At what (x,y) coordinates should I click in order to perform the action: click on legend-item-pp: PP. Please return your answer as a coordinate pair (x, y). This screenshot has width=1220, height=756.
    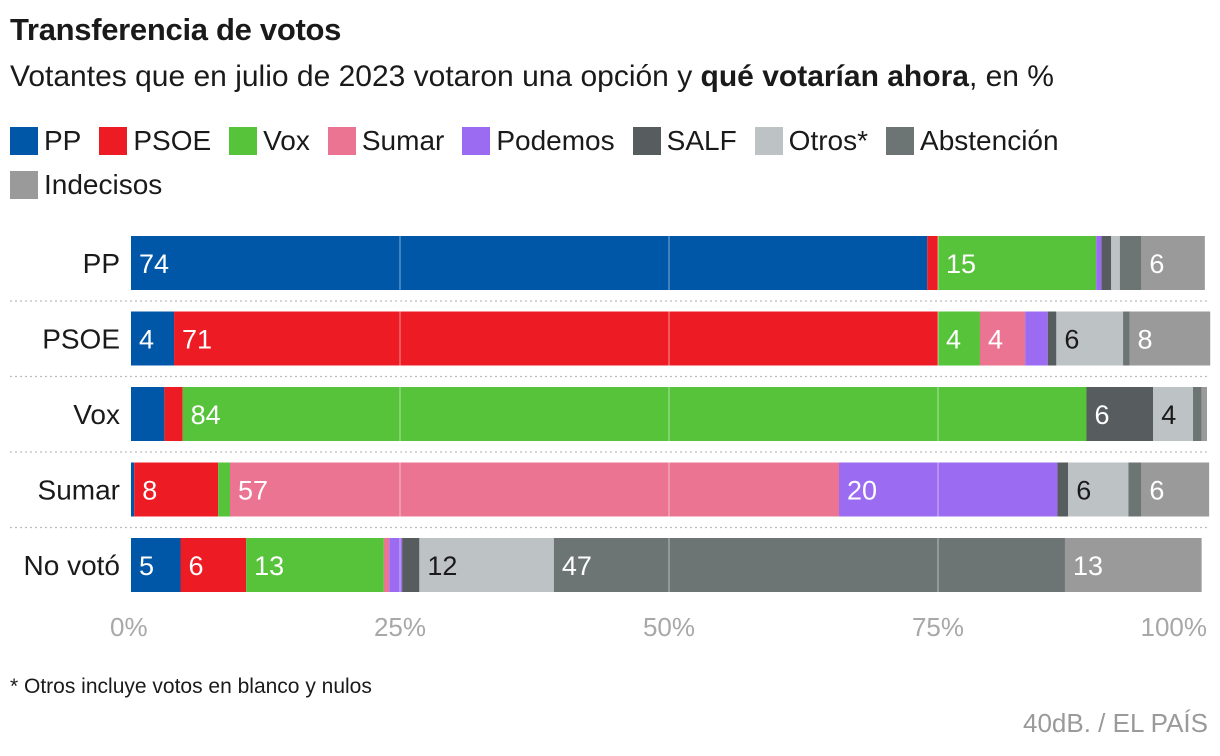
    Looking at the image, I should click on (45, 140).